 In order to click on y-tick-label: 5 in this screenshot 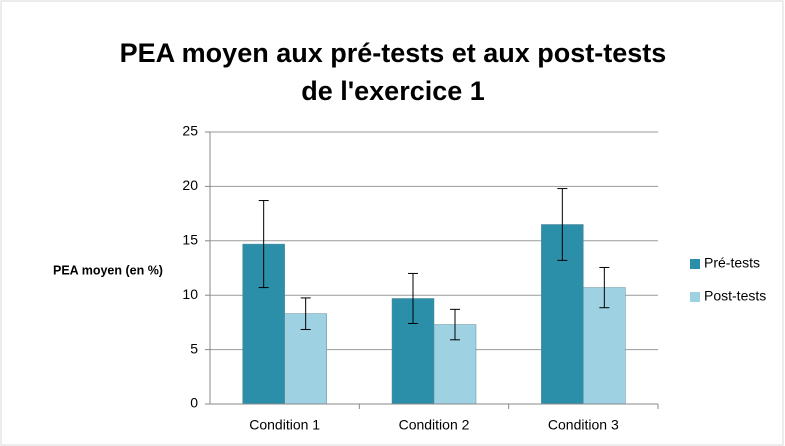, I will do `click(194, 348)`.